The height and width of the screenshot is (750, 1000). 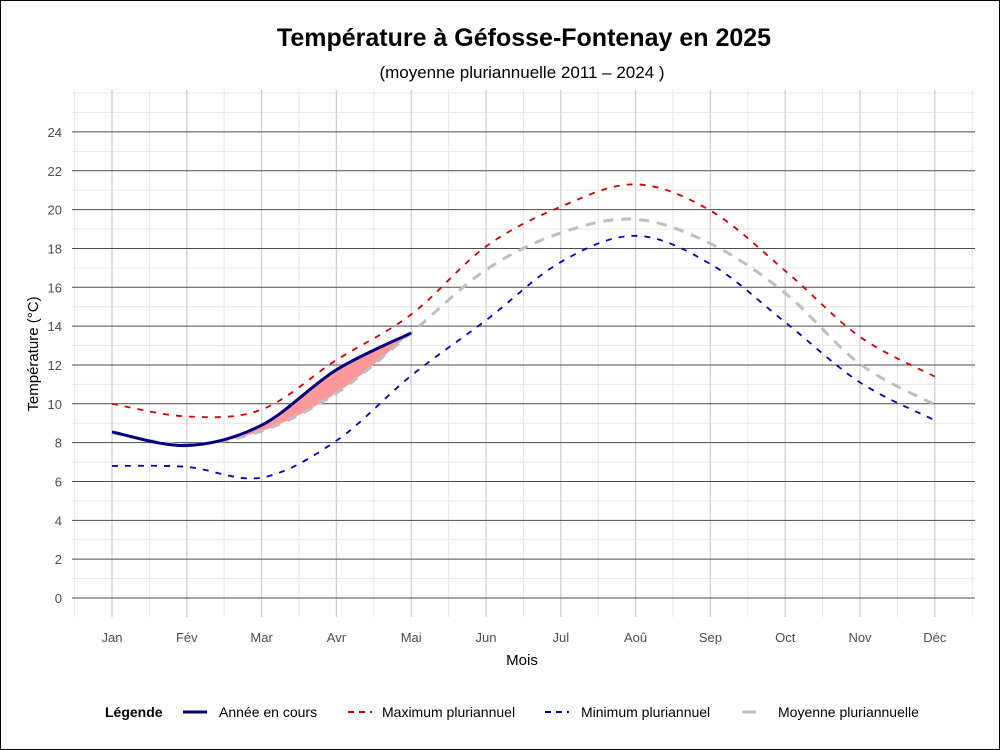 I want to click on y-tick-label: 20, so click(x=55, y=210).